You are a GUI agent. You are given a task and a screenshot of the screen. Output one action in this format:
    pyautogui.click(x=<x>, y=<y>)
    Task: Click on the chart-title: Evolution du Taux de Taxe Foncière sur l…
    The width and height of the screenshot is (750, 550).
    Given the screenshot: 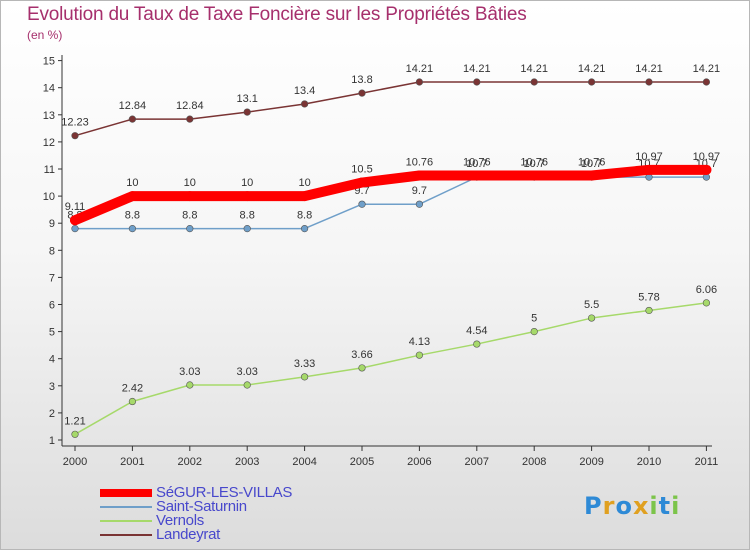 What is the action you would take?
    pyautogui.click(x=277, y=14)
    